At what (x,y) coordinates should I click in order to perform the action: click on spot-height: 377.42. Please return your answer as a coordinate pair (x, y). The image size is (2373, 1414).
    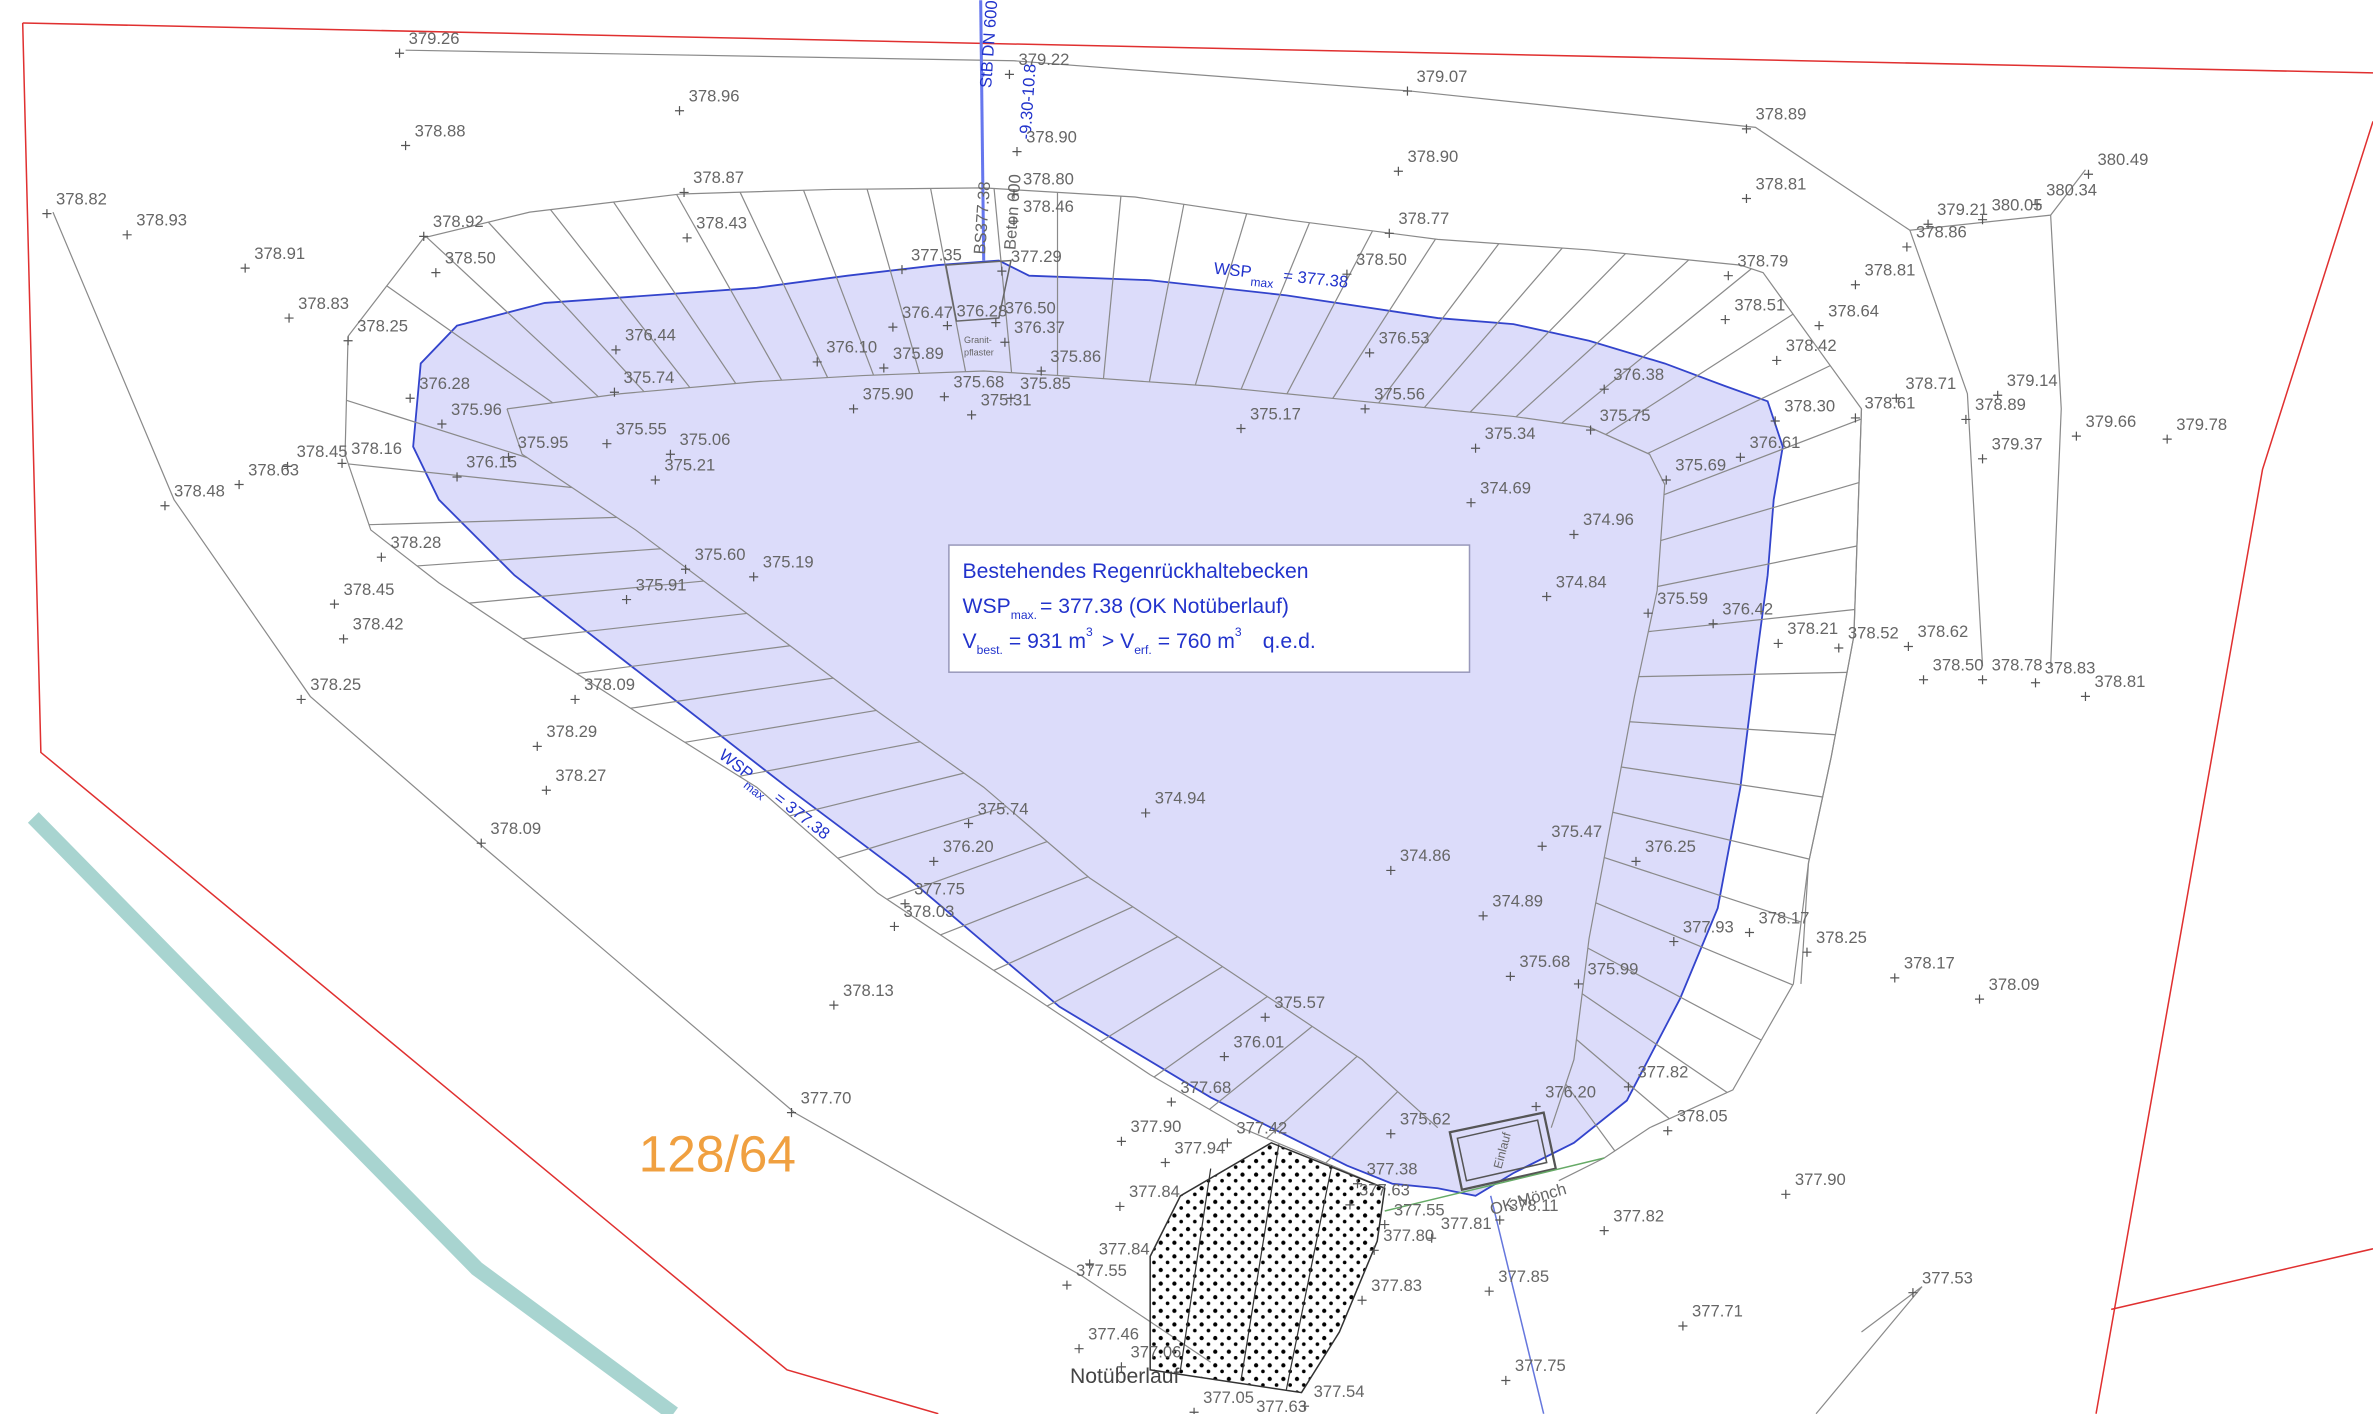
    Looking at the image, I should click on (1261, 1128).